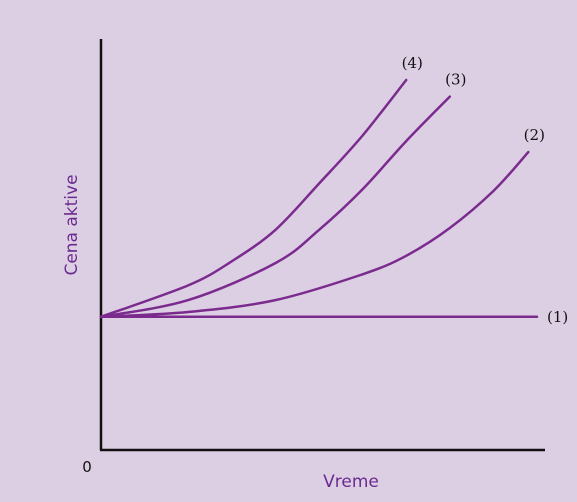 The height and width of the screenshot is (502, 577). What do you see at coordinates (412, 63) in the screenshot?
I see `series-label-4: (4)` at bounding box center [412, 63].